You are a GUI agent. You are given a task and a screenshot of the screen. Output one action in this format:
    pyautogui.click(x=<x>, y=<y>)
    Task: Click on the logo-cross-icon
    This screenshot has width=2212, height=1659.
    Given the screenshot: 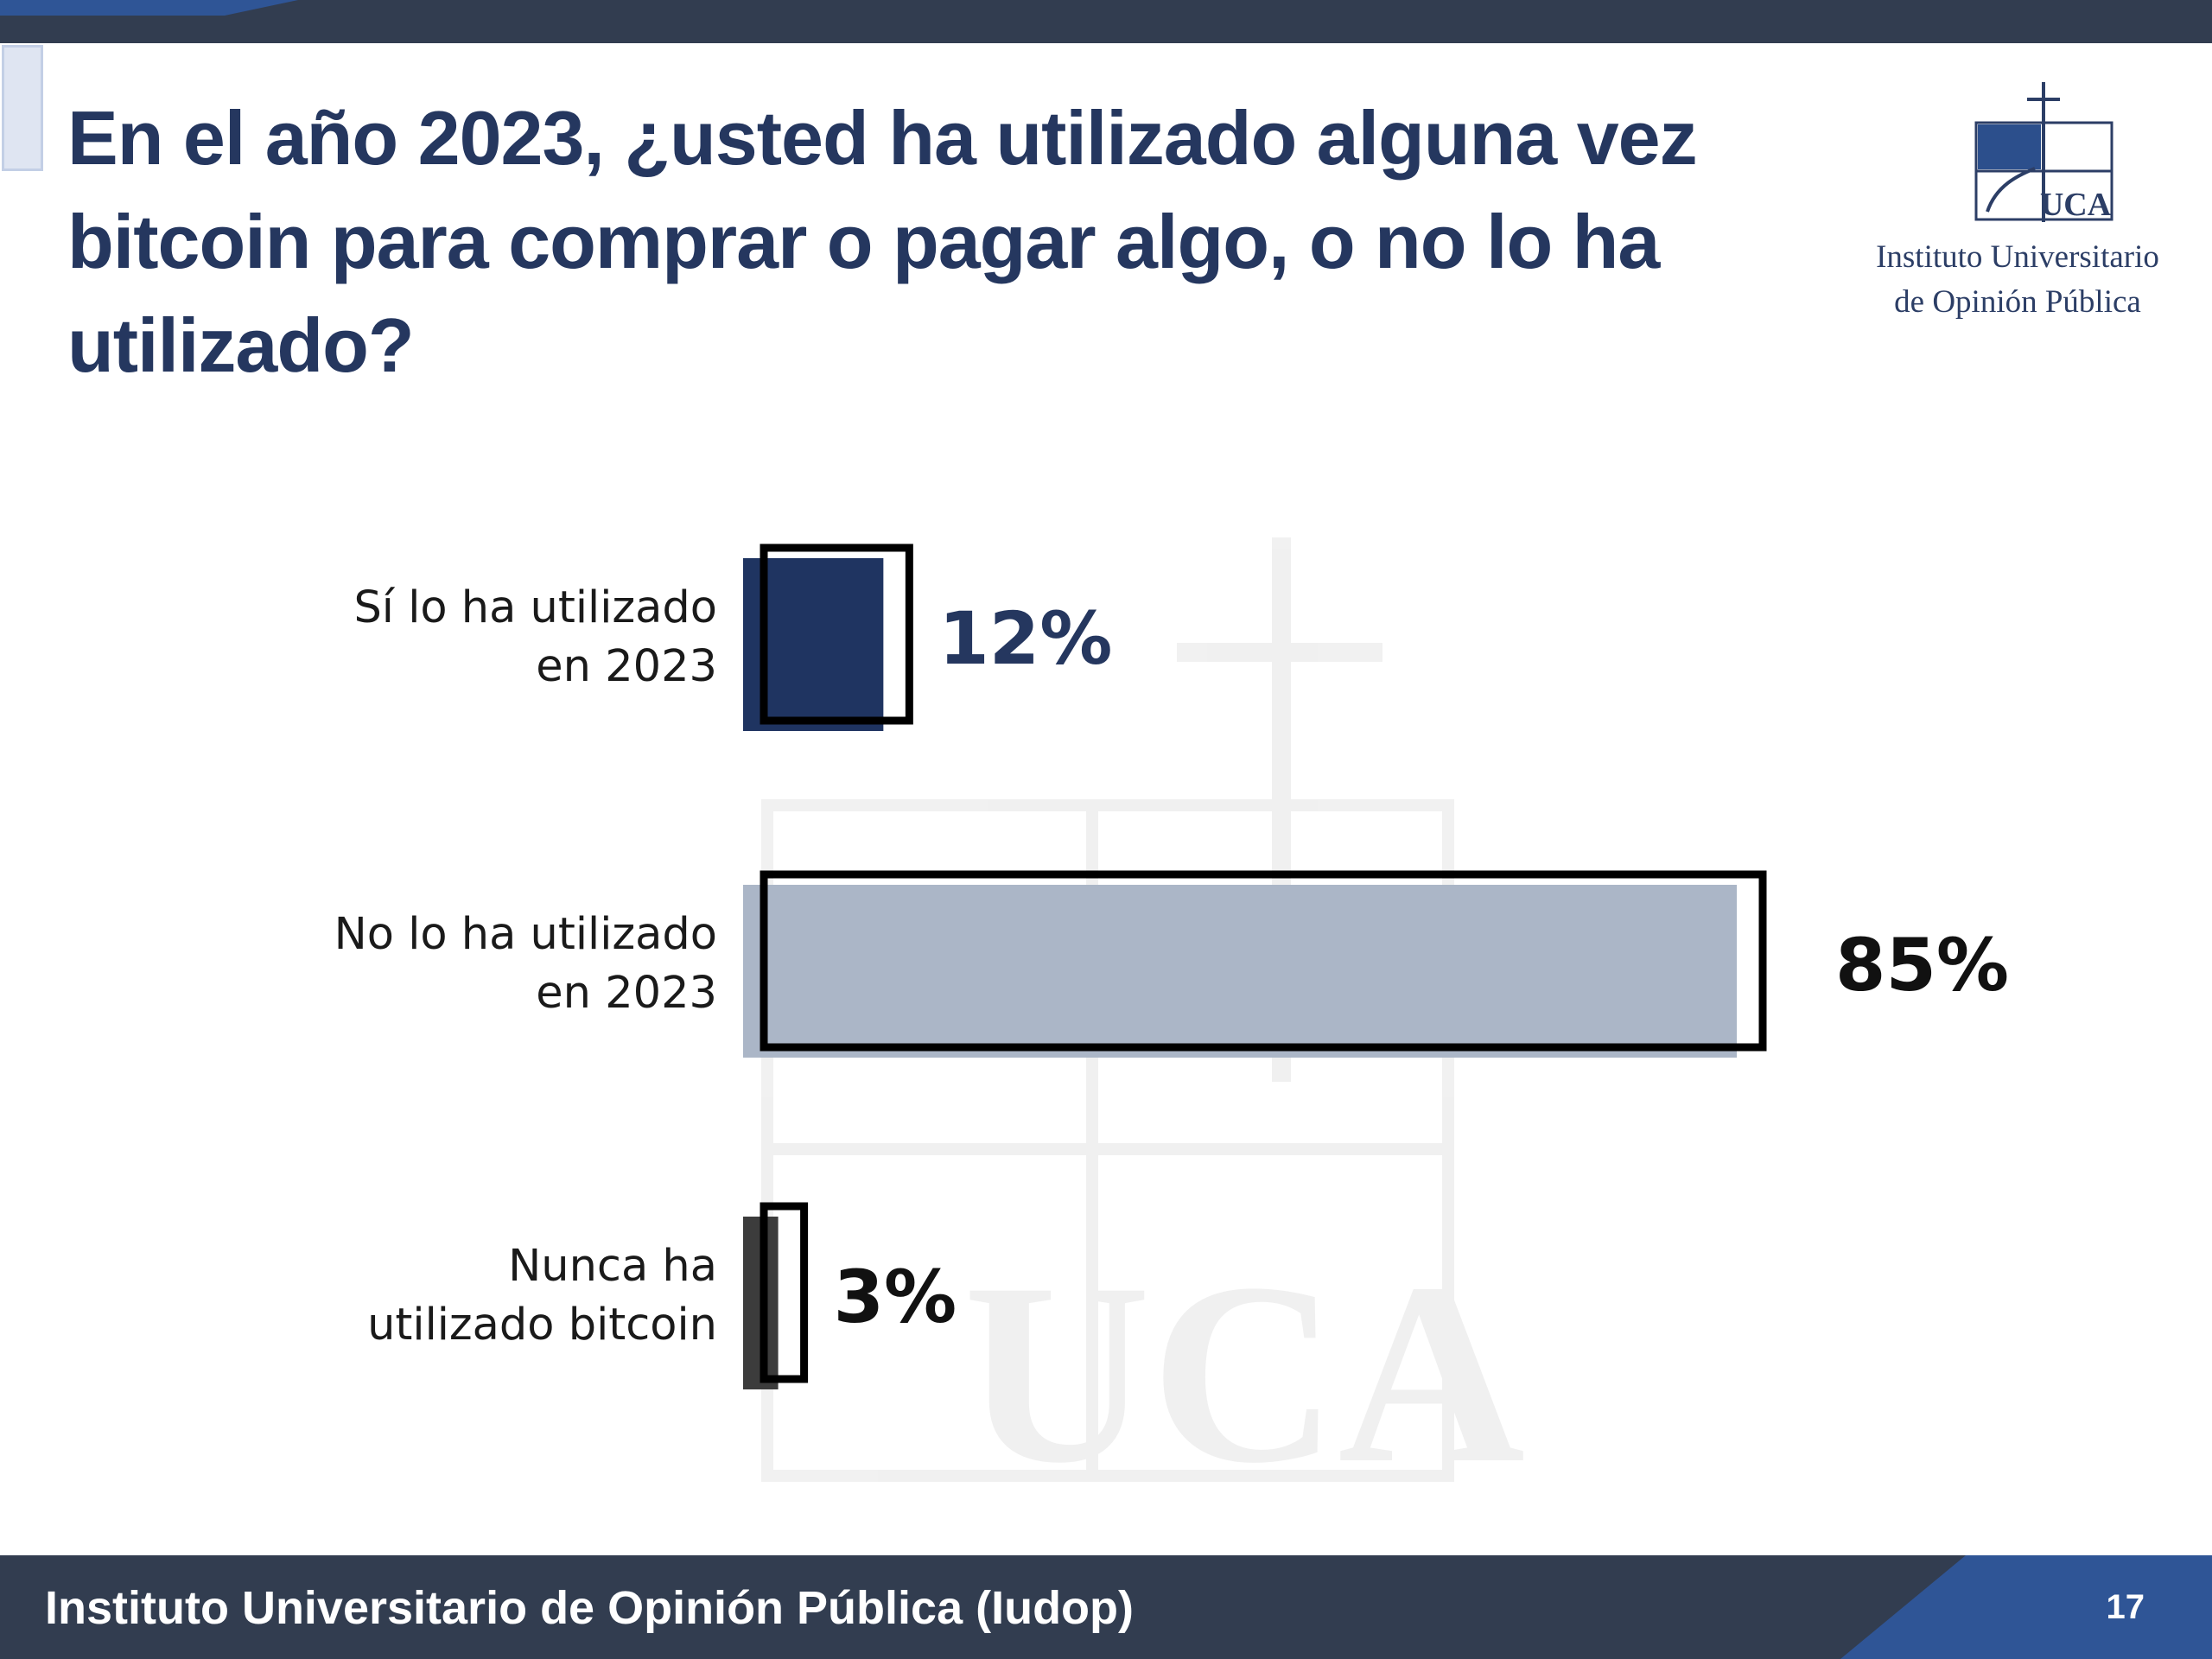 What is the action you would take?
    pyautogui.click(x=2043, y=152)
    